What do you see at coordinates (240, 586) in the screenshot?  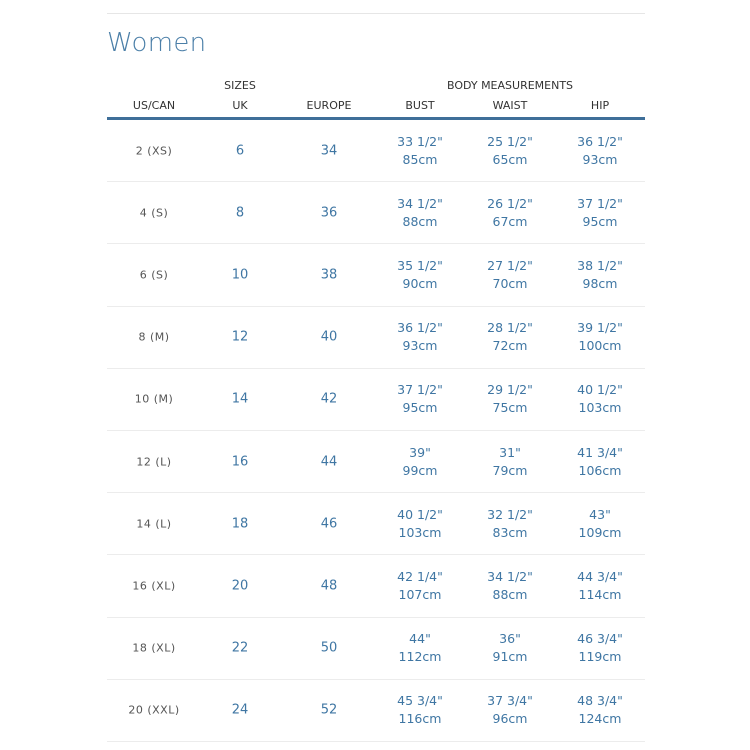 I see `size-uk: 20` at bounding box center [240, 586].